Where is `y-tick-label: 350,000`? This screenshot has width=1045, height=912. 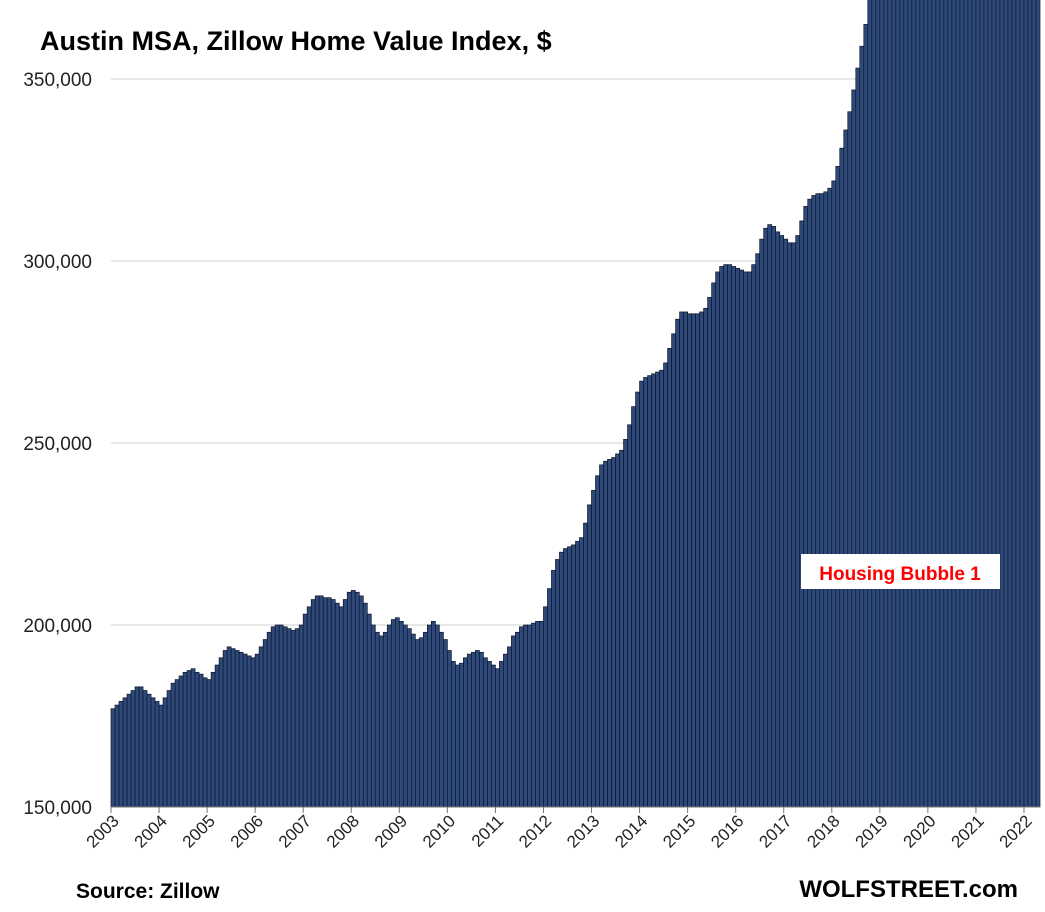 y-tick-label: 350,000 is located at coordinates (57, 80).